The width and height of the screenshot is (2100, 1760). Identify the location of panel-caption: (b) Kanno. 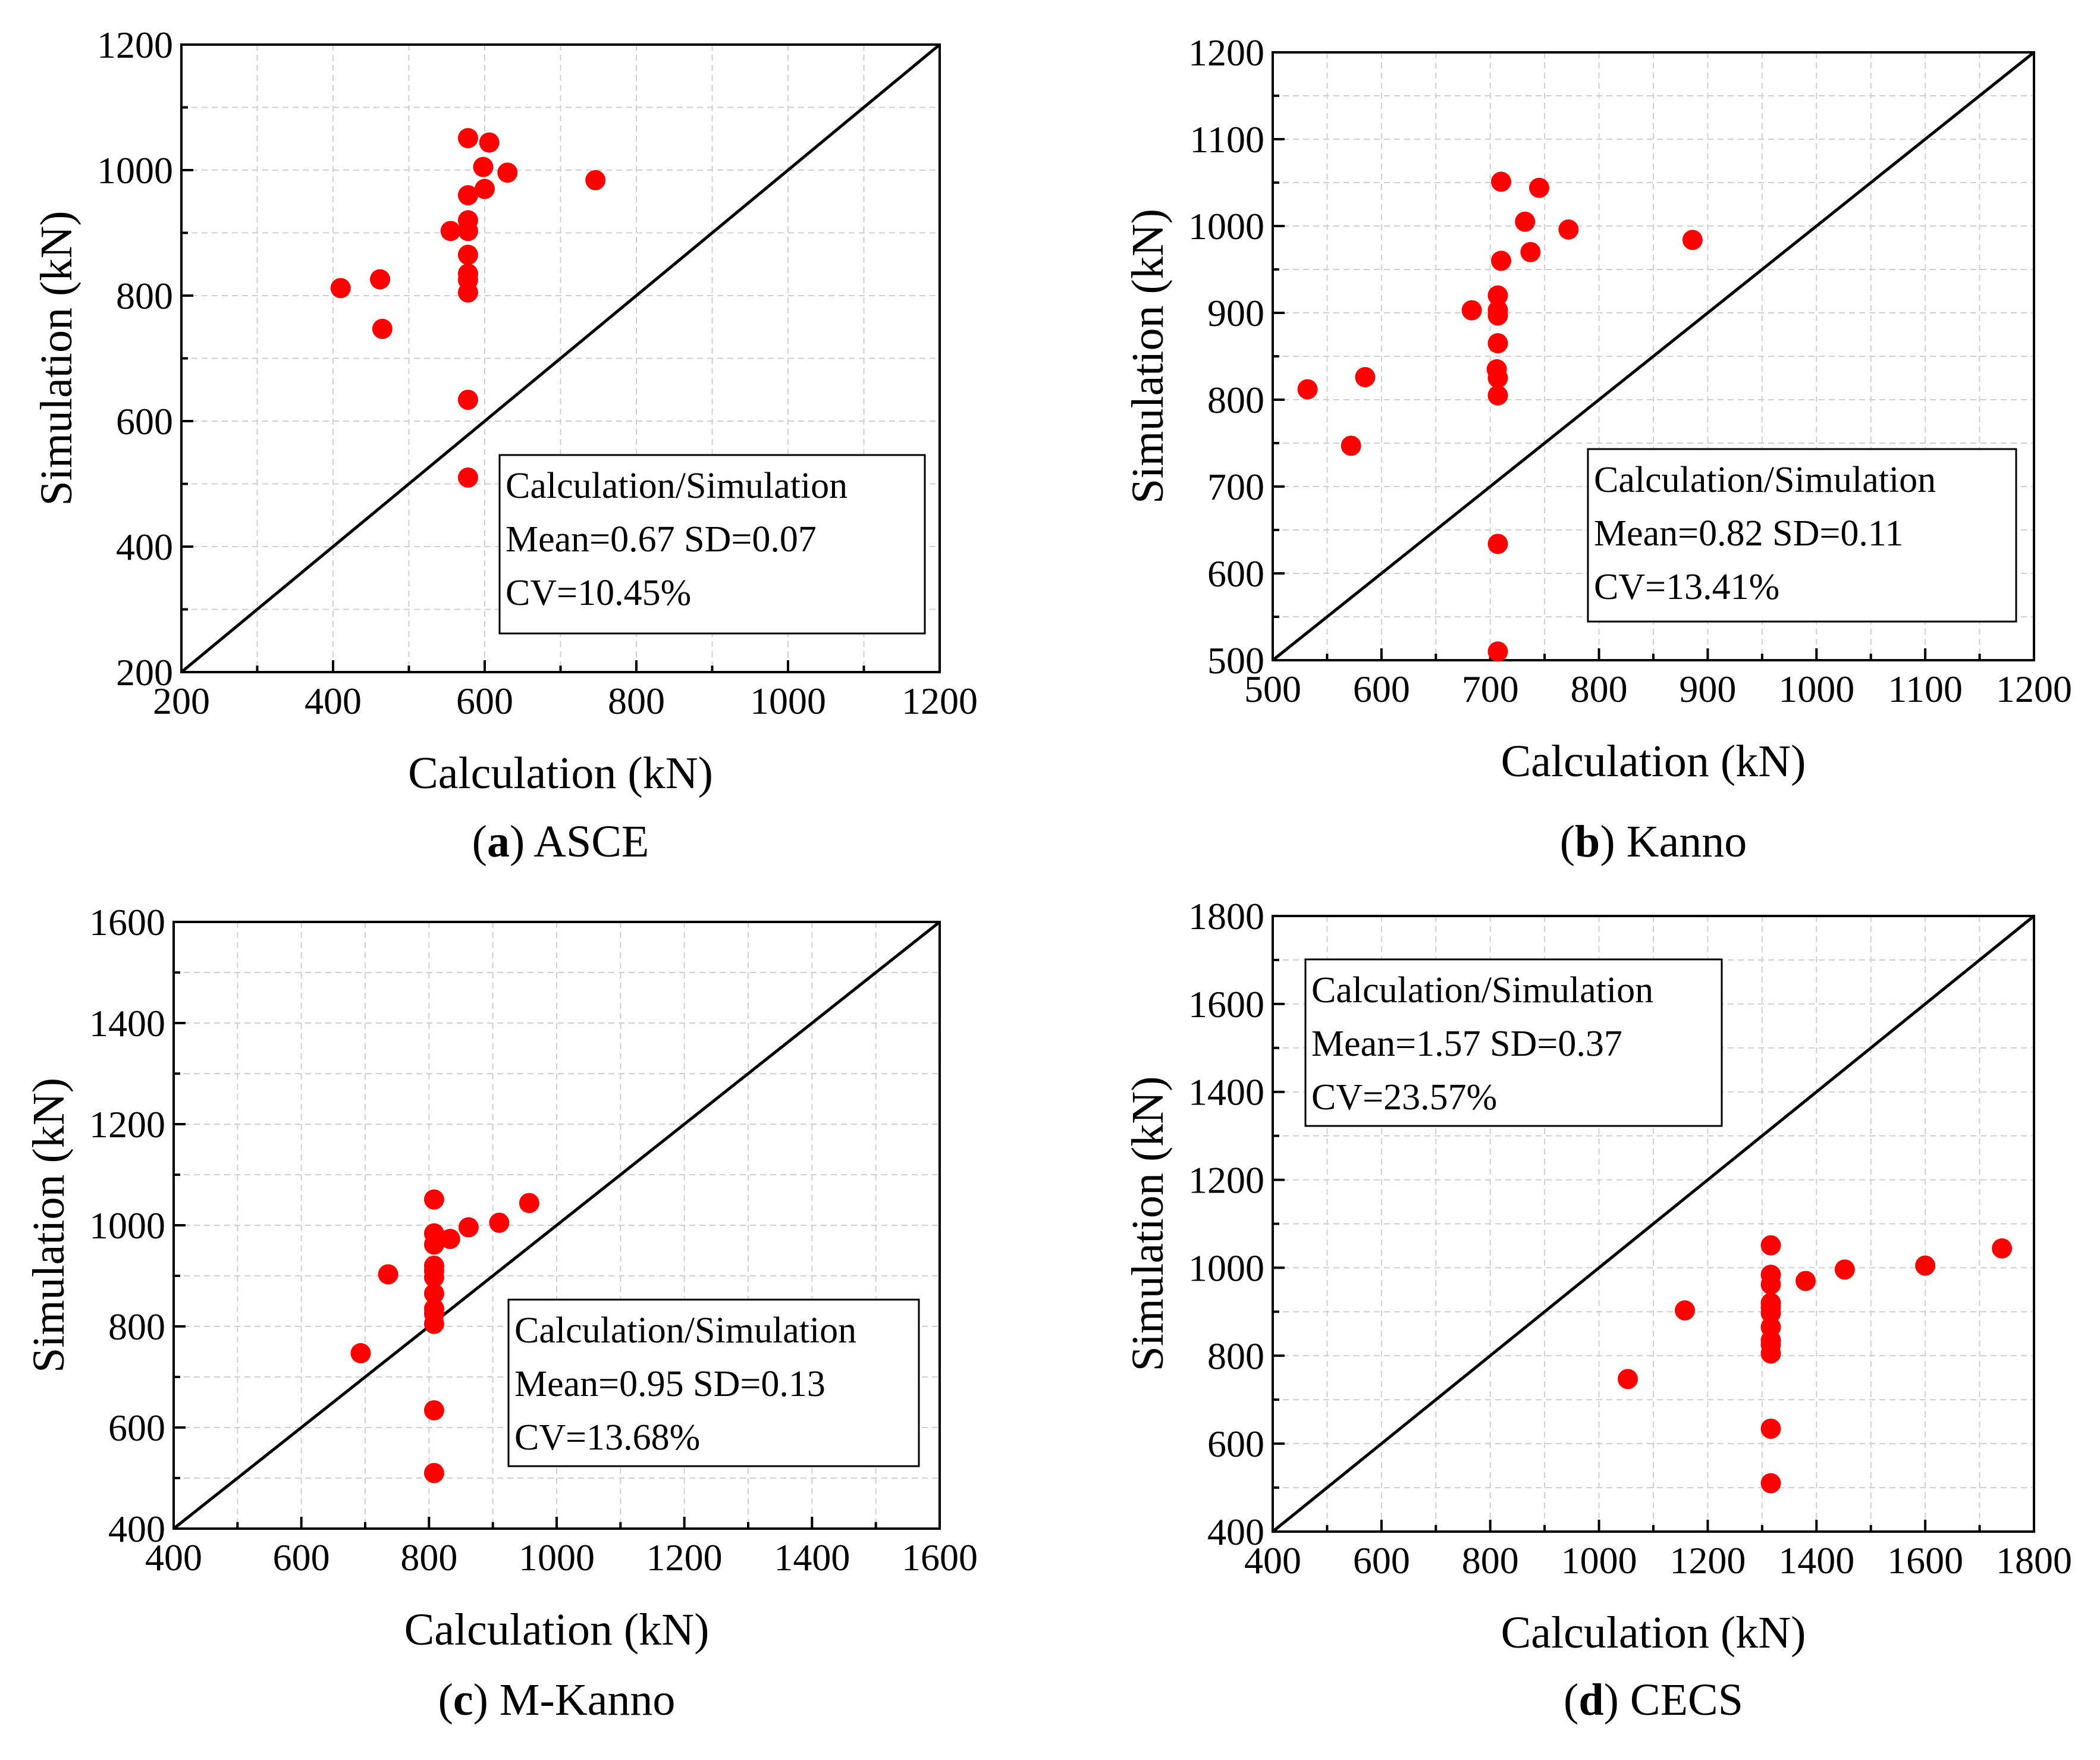
(1653, 842).